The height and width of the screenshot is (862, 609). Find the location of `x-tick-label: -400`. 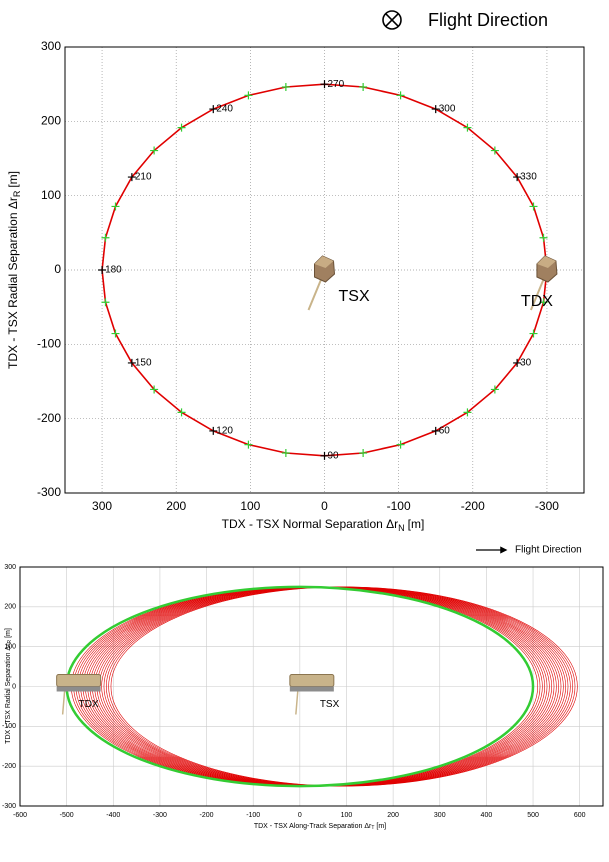

x-tick-label: -400 is located at coordinates (113, 815).